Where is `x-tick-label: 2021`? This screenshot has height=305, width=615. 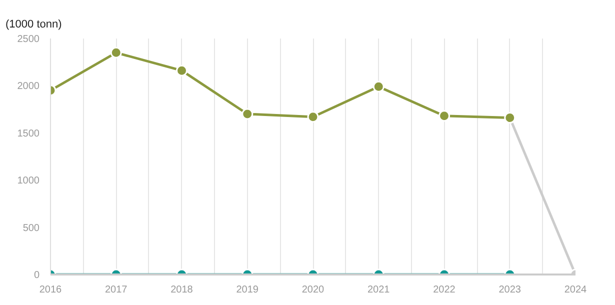 x-tick-label: 2021 is located at coordinates (379, 290).